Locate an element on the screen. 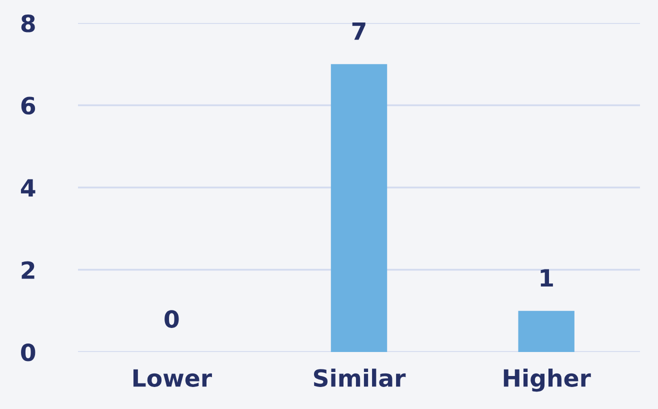  data-label: 7 is located at coordinates (359, 31).